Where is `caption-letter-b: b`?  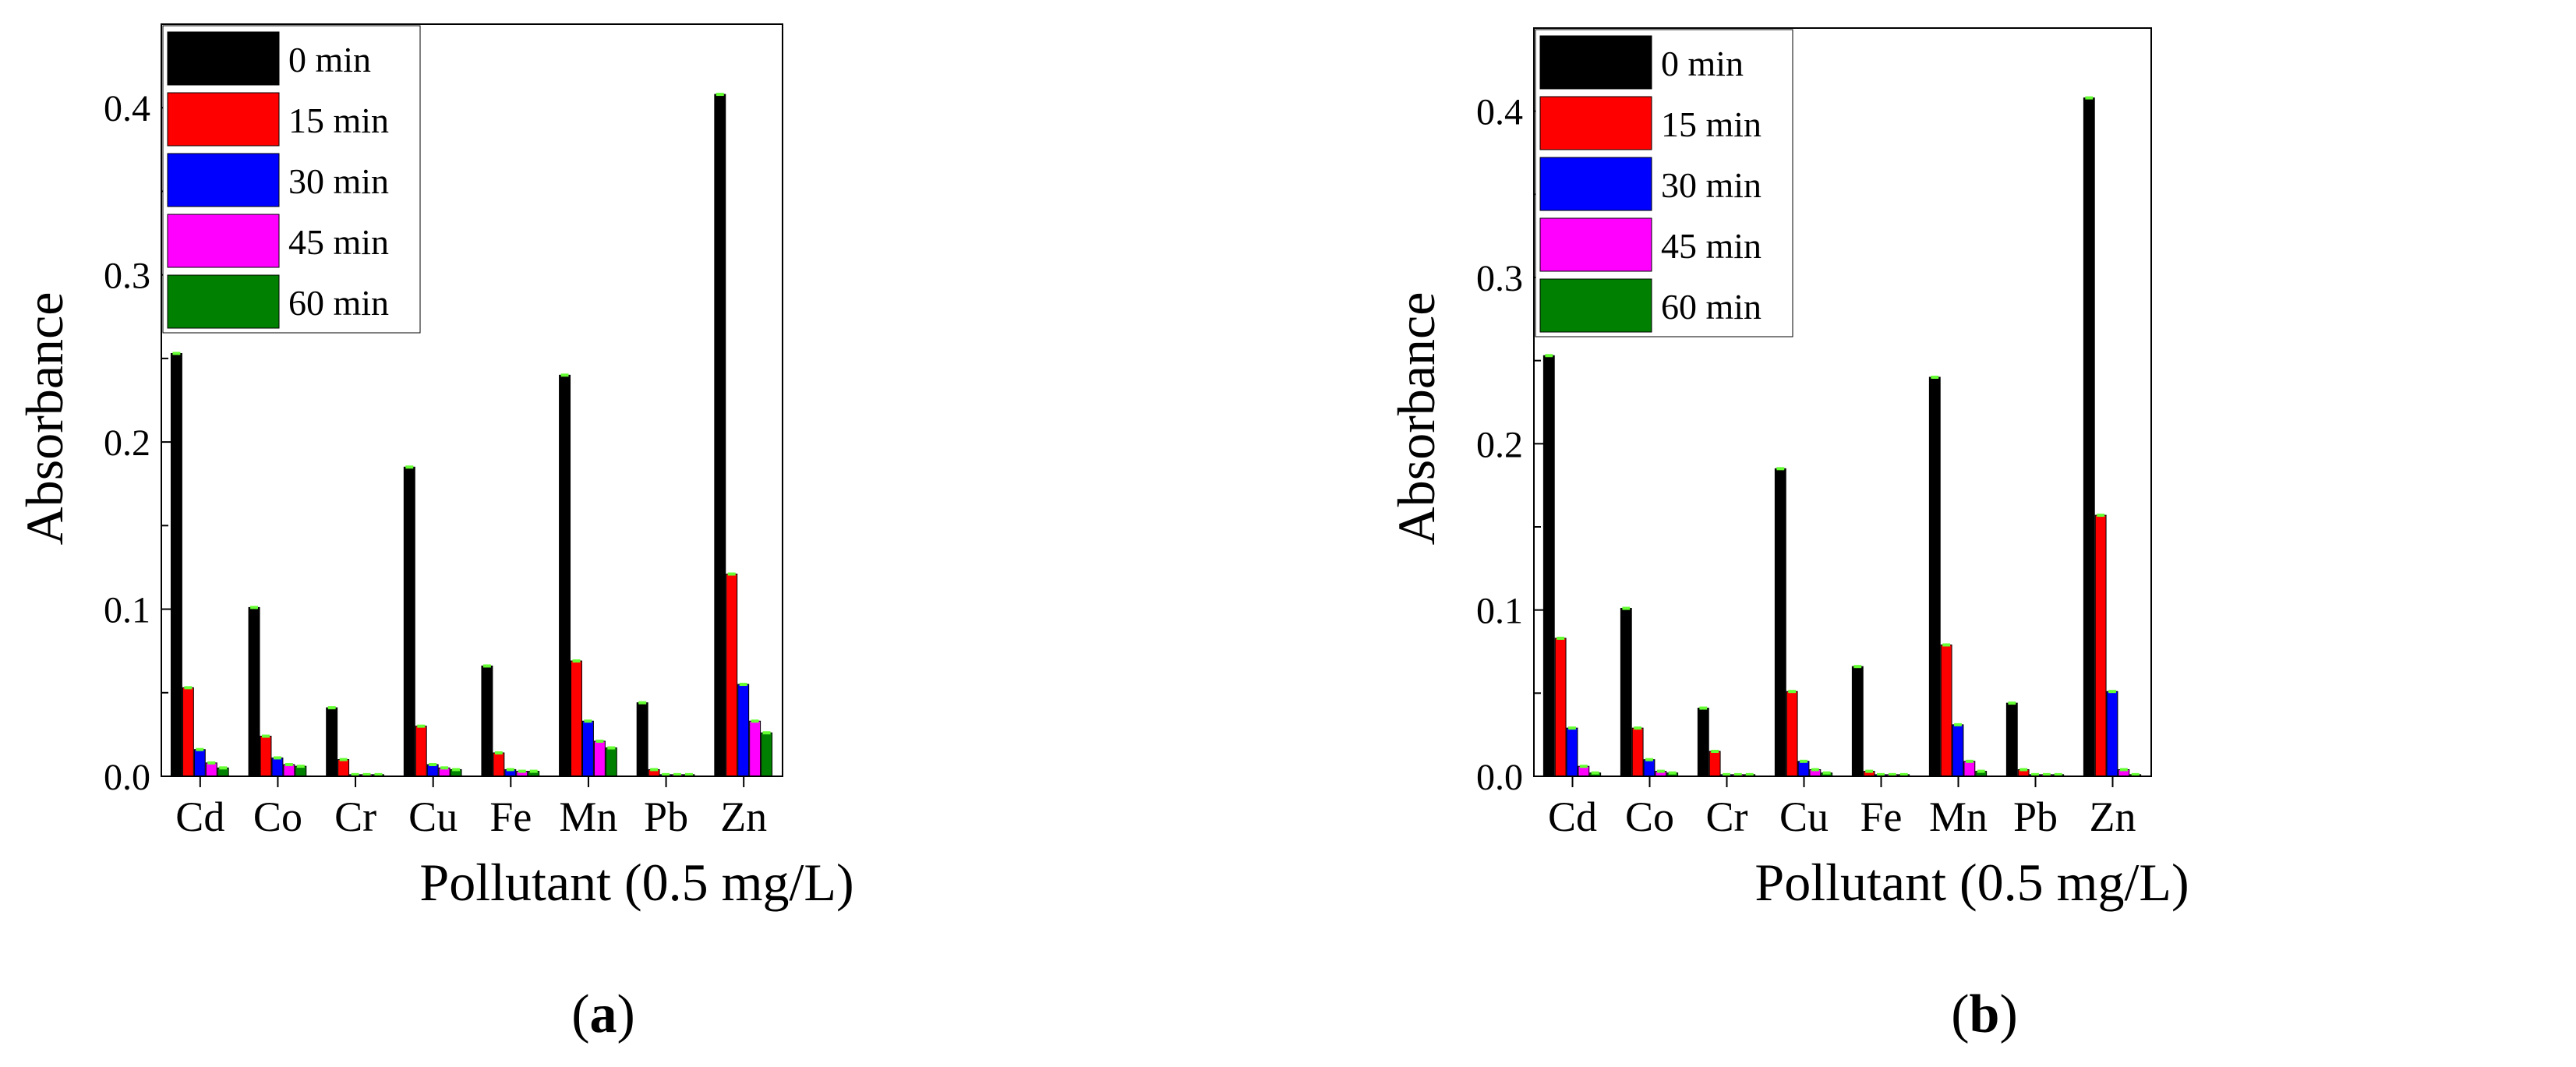 caption-letter-b: b is located at coordinates (1985, 1014).